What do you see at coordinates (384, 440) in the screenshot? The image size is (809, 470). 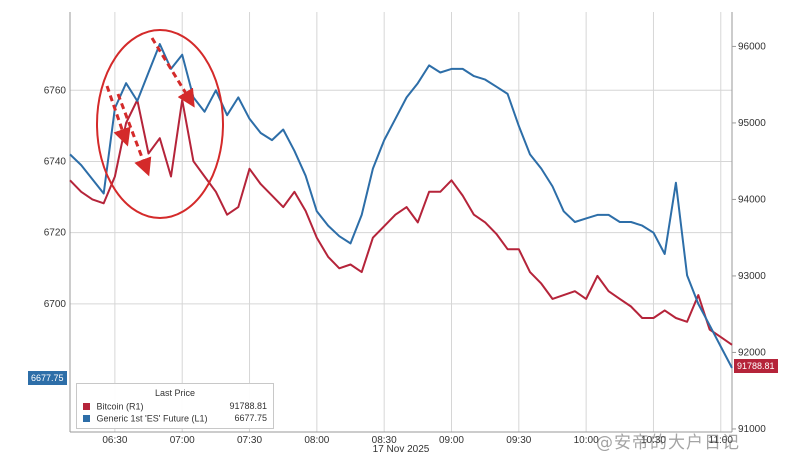 I see `x-tick-label: 08:30` at bounding box center [384, 440].